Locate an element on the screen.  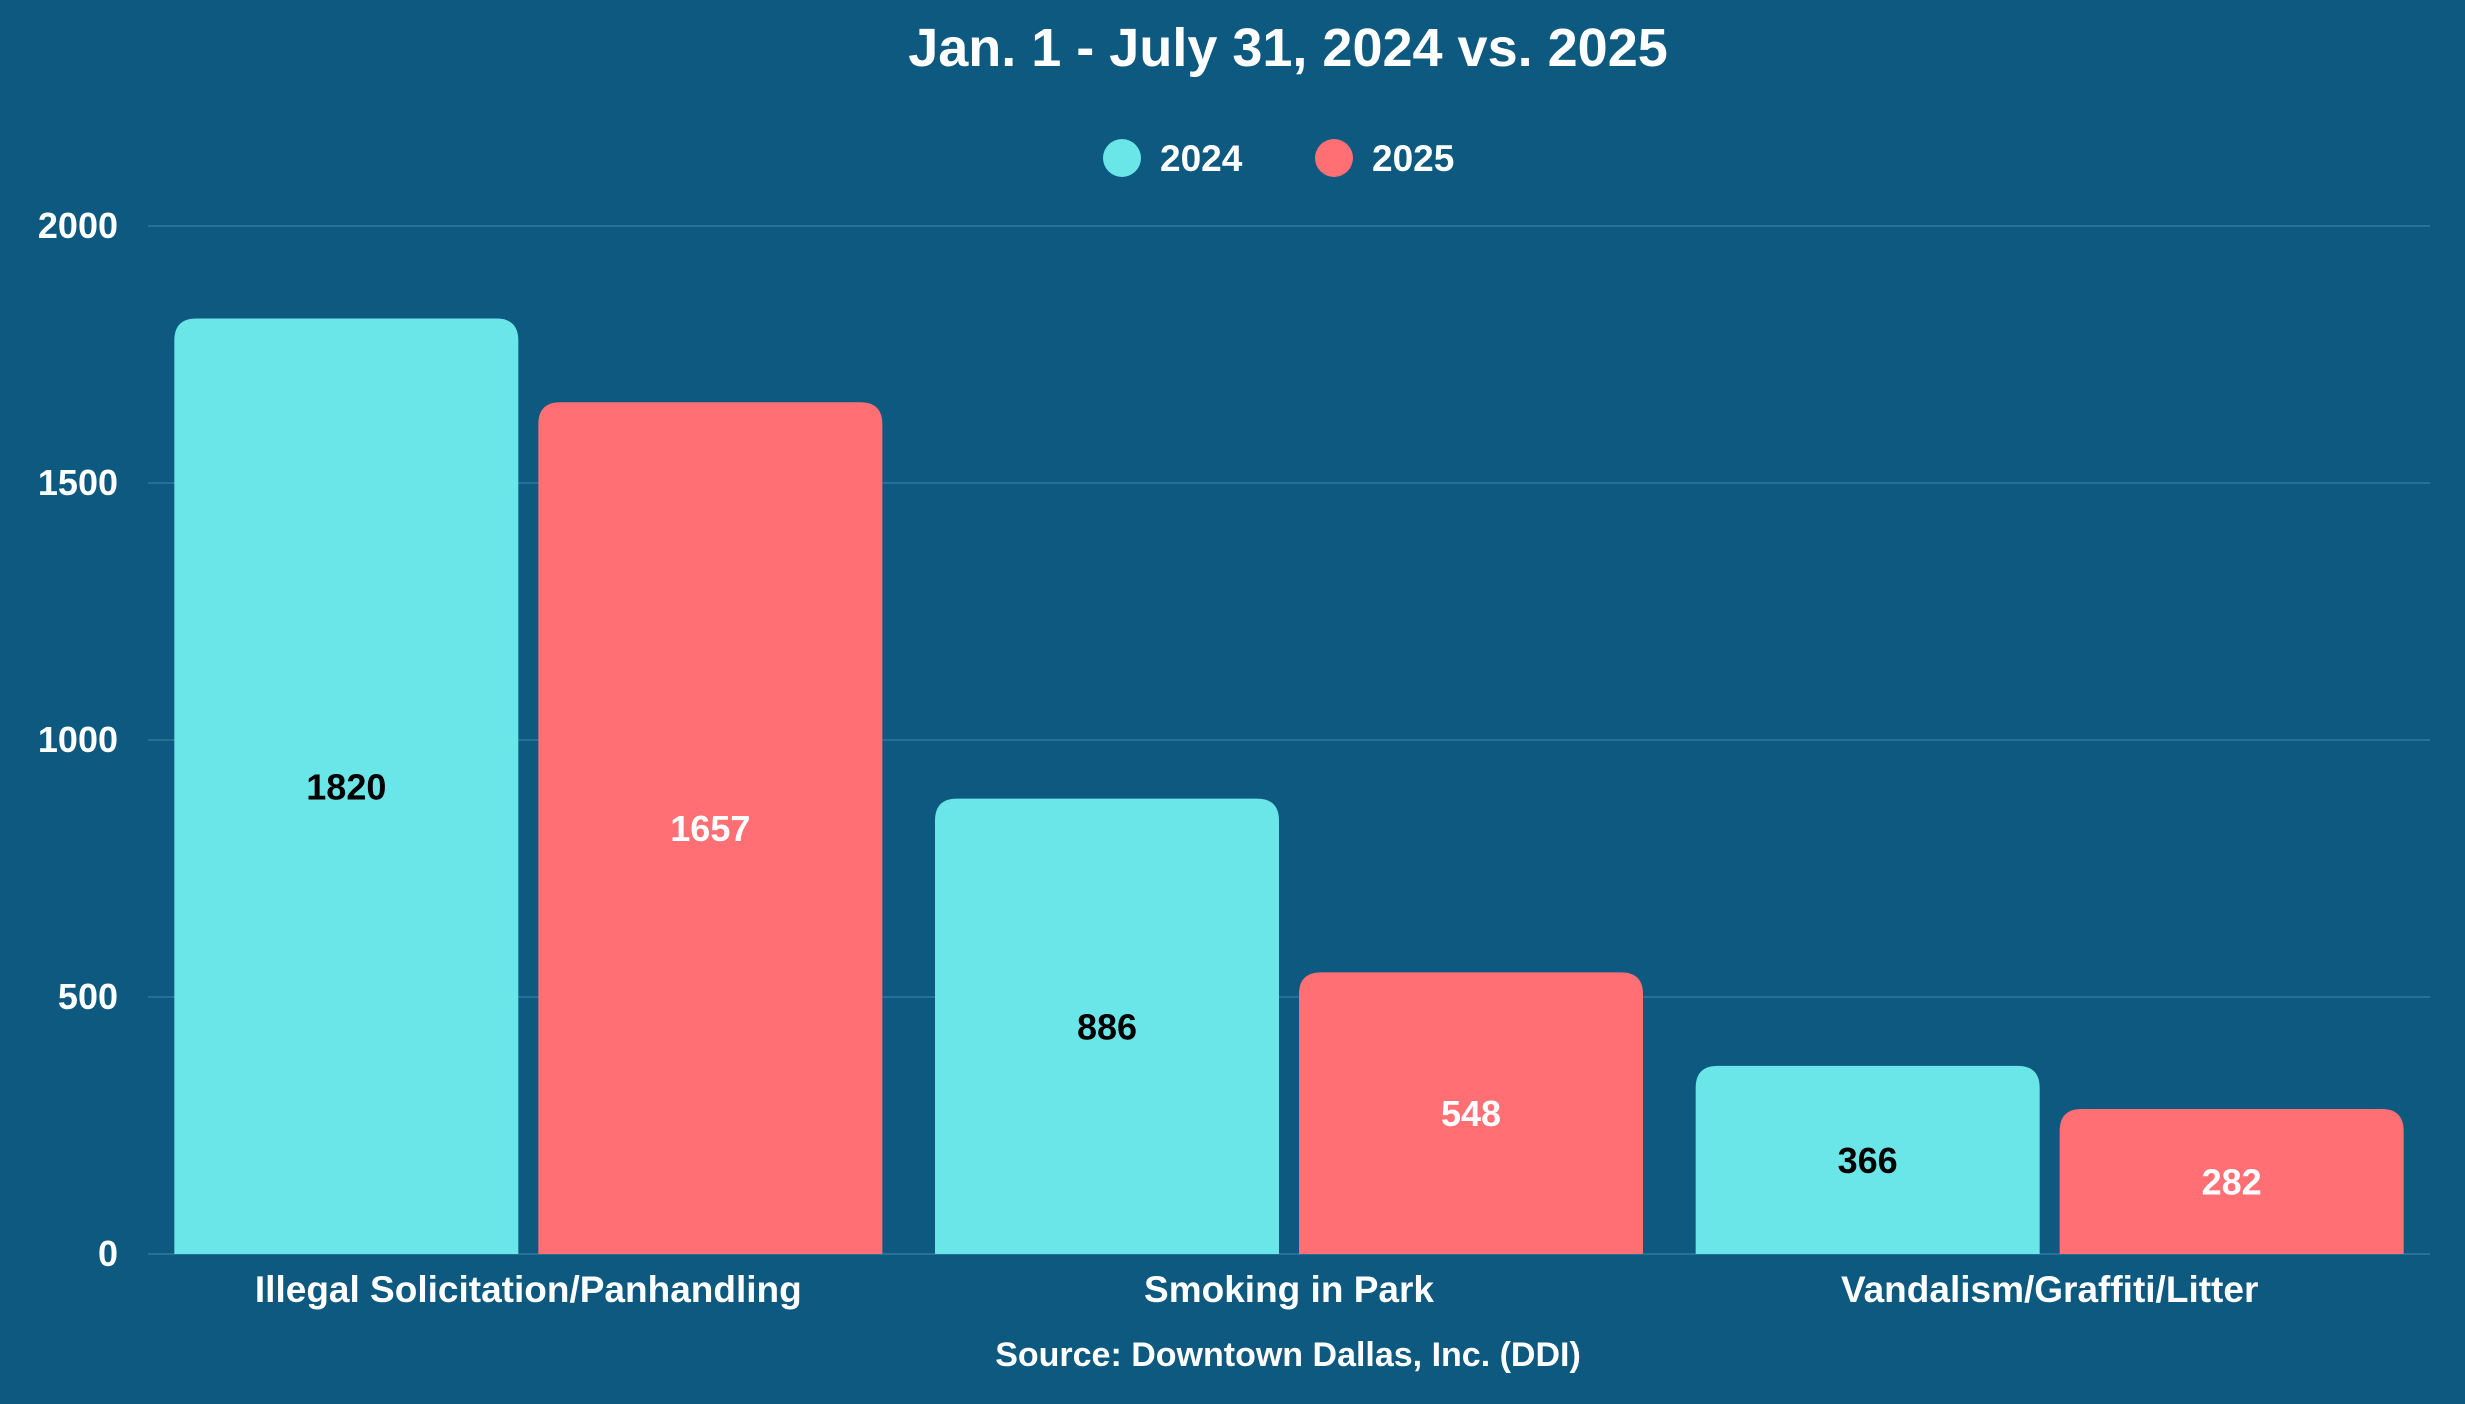
bar-value-label: 1820 is located at coordinates (346, 786).